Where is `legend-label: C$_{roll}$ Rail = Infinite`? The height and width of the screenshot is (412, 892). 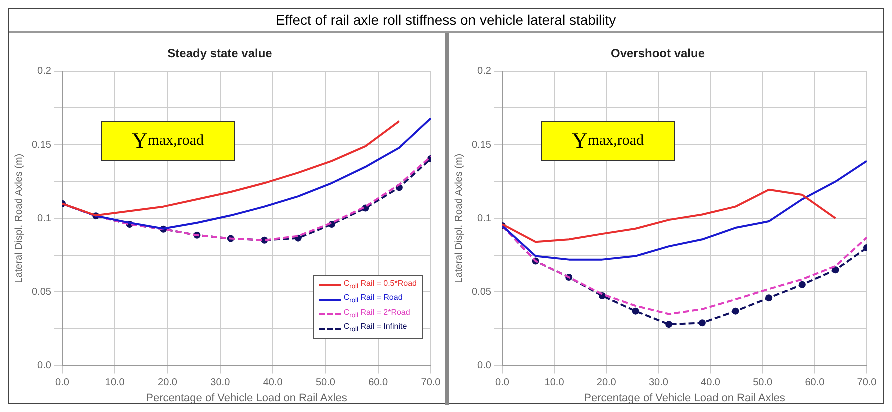 legend-label: C$_{roll}$ Rail = Infinite is located at coordinates (376, 328).